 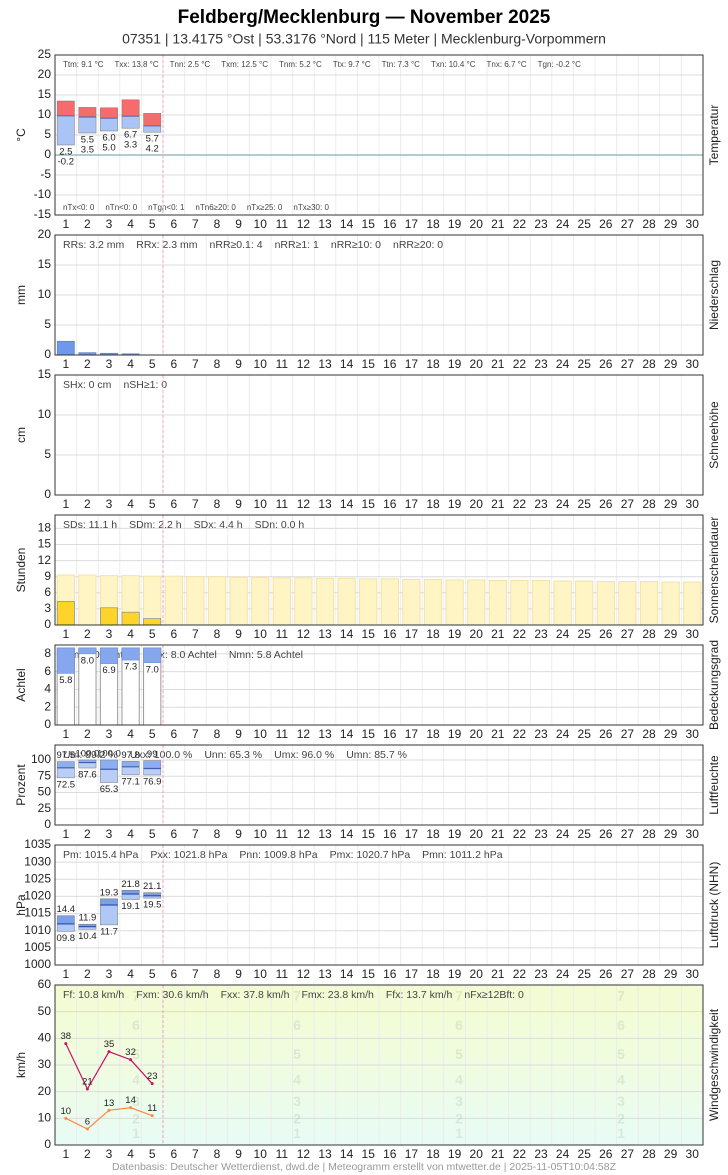 I want to click on stat: Pxx: 1021.8 hPa, so click(x=188, y=855).